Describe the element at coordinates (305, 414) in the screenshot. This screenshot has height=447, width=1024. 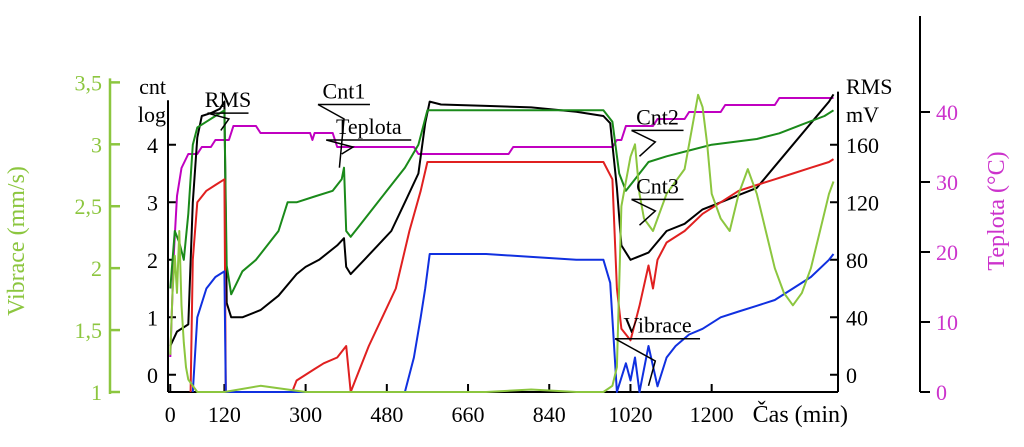
I see `x-tick-label: 300` at that location.